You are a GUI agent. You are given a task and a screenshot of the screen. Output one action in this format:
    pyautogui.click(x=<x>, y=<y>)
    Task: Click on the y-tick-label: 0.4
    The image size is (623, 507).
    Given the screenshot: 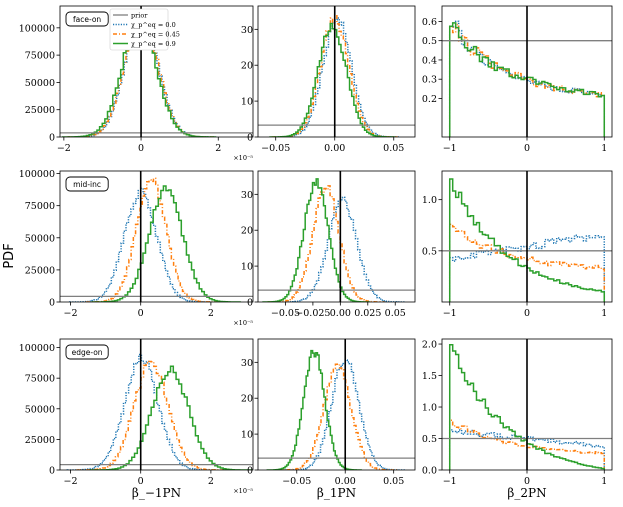 What is the action you would take?
    pyautogui.click(x=429, y=60)
    